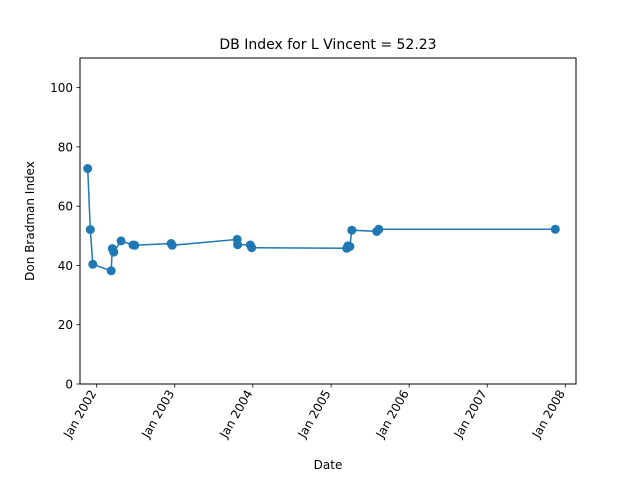  Describe the element at coordinates (61, 88) in the screenshot. I see `y-tick-label: 100` at that location.